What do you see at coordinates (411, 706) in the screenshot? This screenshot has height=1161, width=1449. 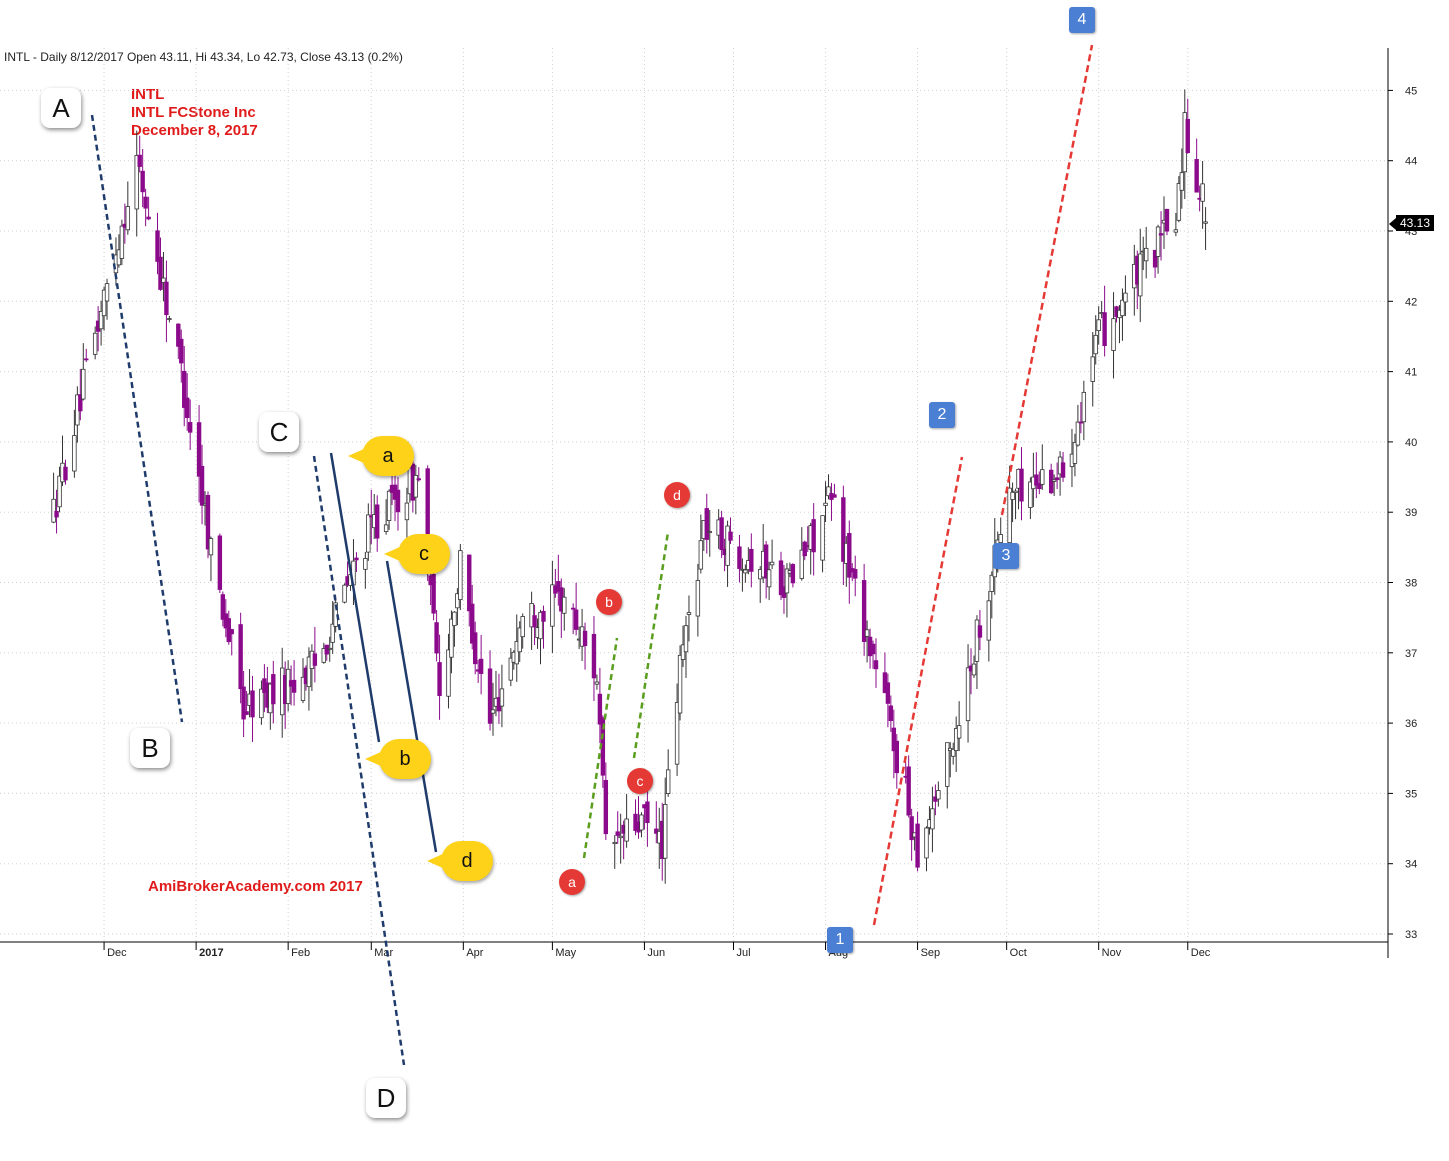 I see `trendline-c-d` at bounding box center [411, 706].